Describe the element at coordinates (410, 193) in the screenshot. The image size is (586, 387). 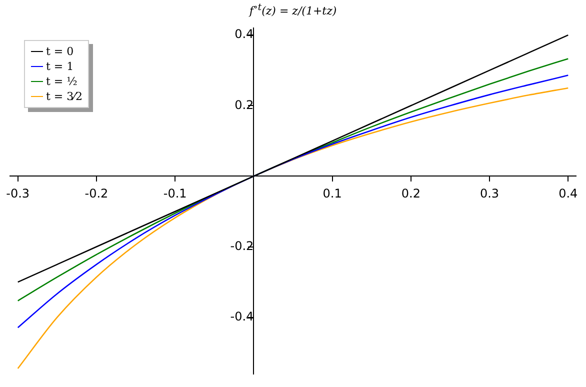
I see `x-tick-label: 0.2` at that location.